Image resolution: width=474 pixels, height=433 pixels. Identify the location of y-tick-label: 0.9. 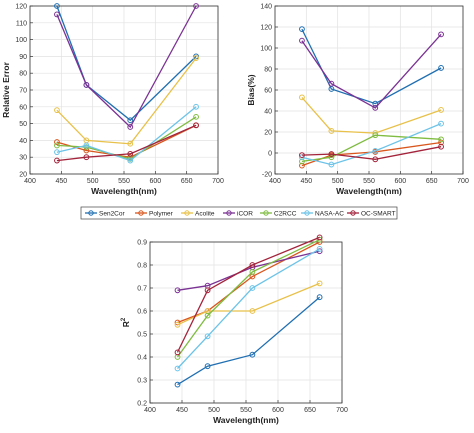
(142, 243).